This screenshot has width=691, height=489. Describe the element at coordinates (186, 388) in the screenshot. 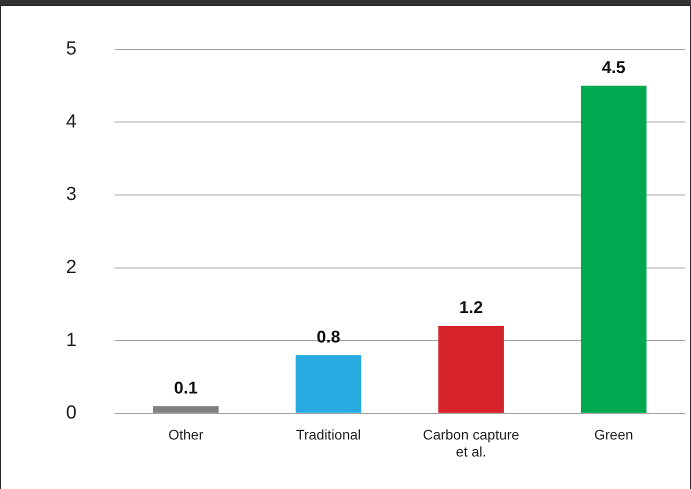

I see `data-label: 0.1` at that location.